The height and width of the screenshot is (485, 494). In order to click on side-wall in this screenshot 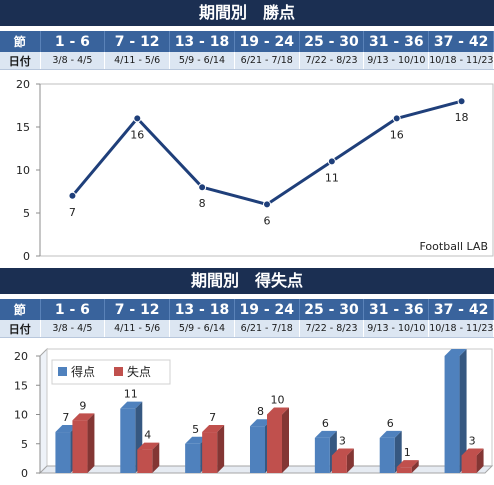, I will do `click(43, 411)`.